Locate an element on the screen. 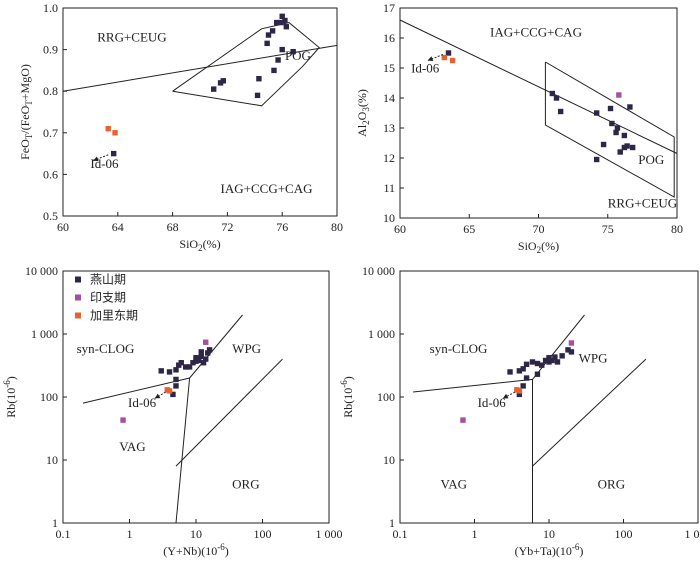 The height and width of the screenshot is (565, 700). y-tick-label: 14 is located at coordinates (389, 98).